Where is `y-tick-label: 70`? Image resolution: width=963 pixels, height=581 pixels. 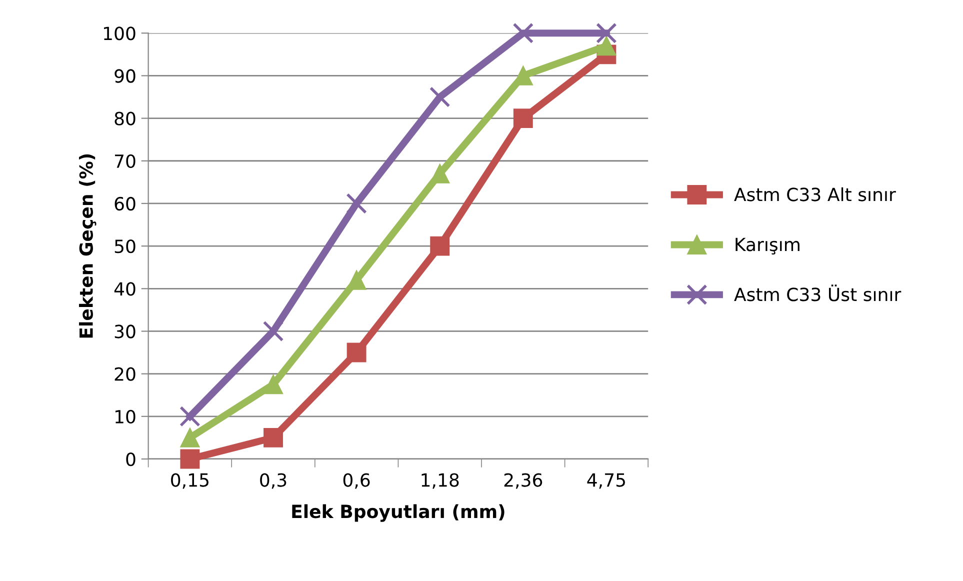
y-tick-label: 70 is located at coordinates (125, 161).